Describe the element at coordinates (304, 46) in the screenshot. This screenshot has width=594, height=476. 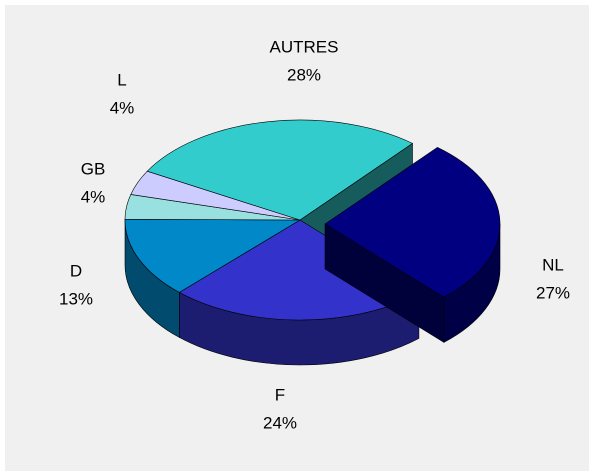
I see `slice-label: AUTRES` at that location.